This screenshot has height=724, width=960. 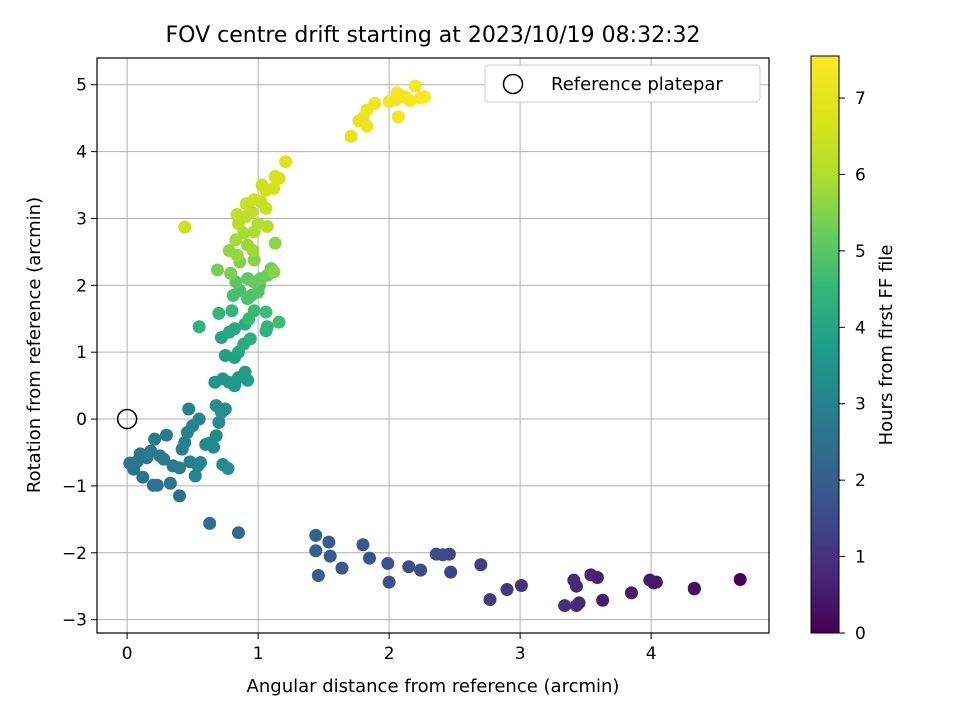 What do you see at coordinates (860, 328) in the screenshot?
I see `colorbar-tick-label: 4` at bounding box center [860, 328].